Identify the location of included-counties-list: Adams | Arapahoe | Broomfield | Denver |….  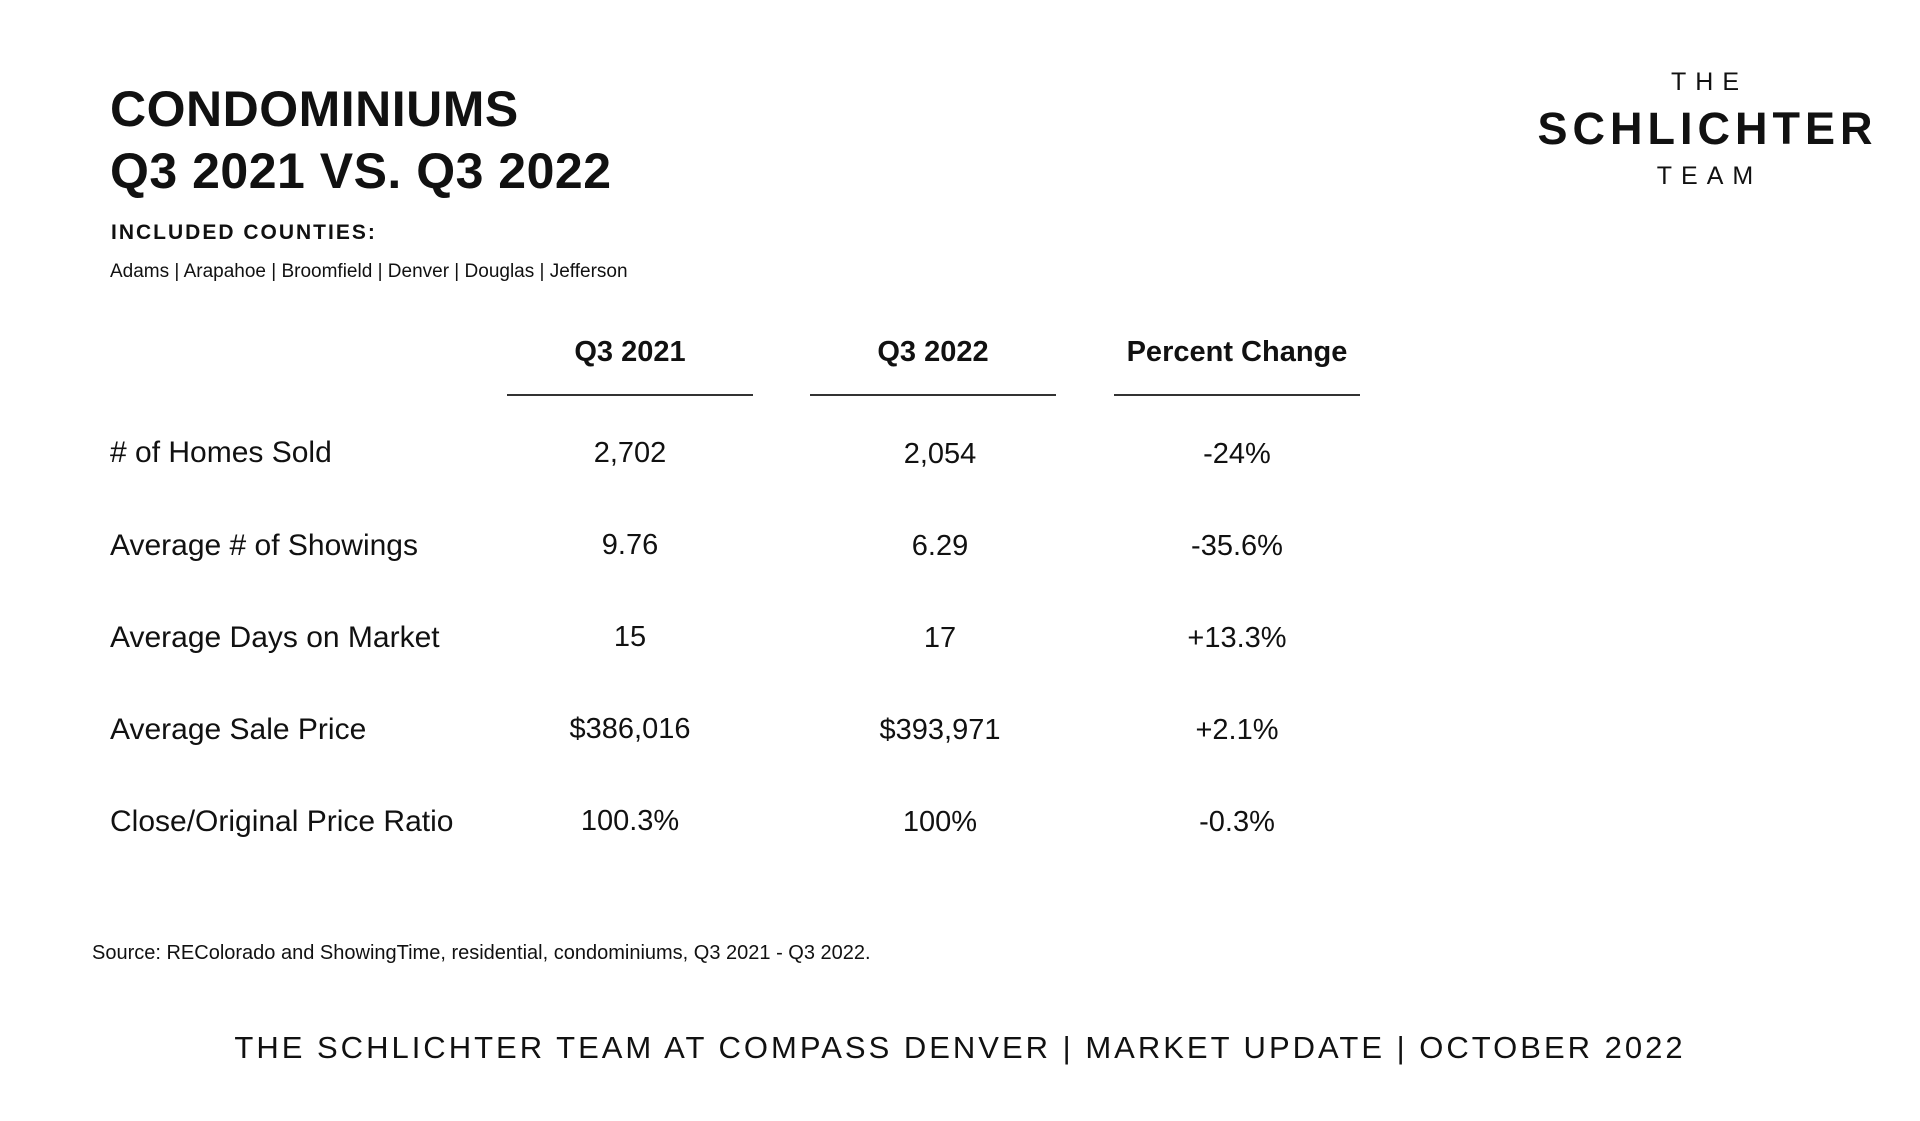
(369, 271).